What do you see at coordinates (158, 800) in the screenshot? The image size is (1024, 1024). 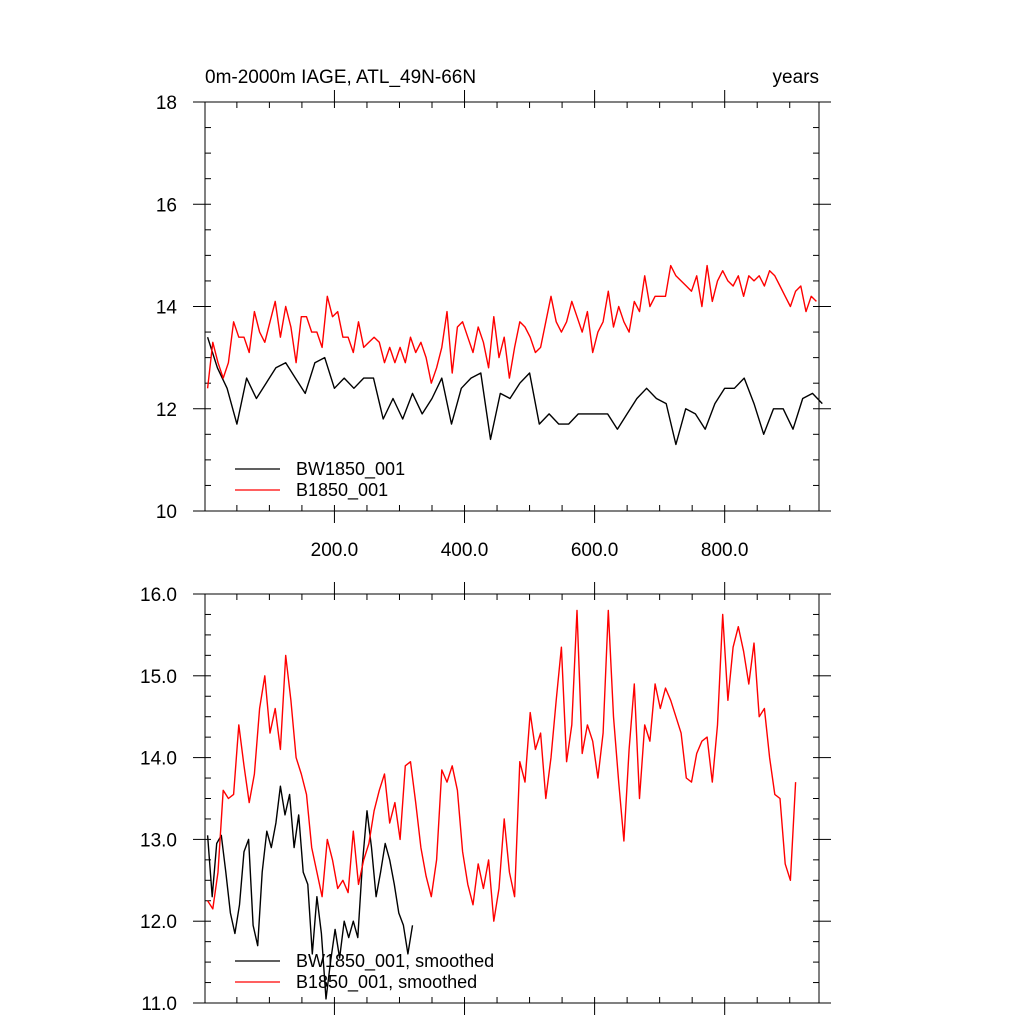 I see `bottom-tick-labels: 11.0 12.0 13.0 14.0 15.0 16.0` at bounding box center [158, 800].